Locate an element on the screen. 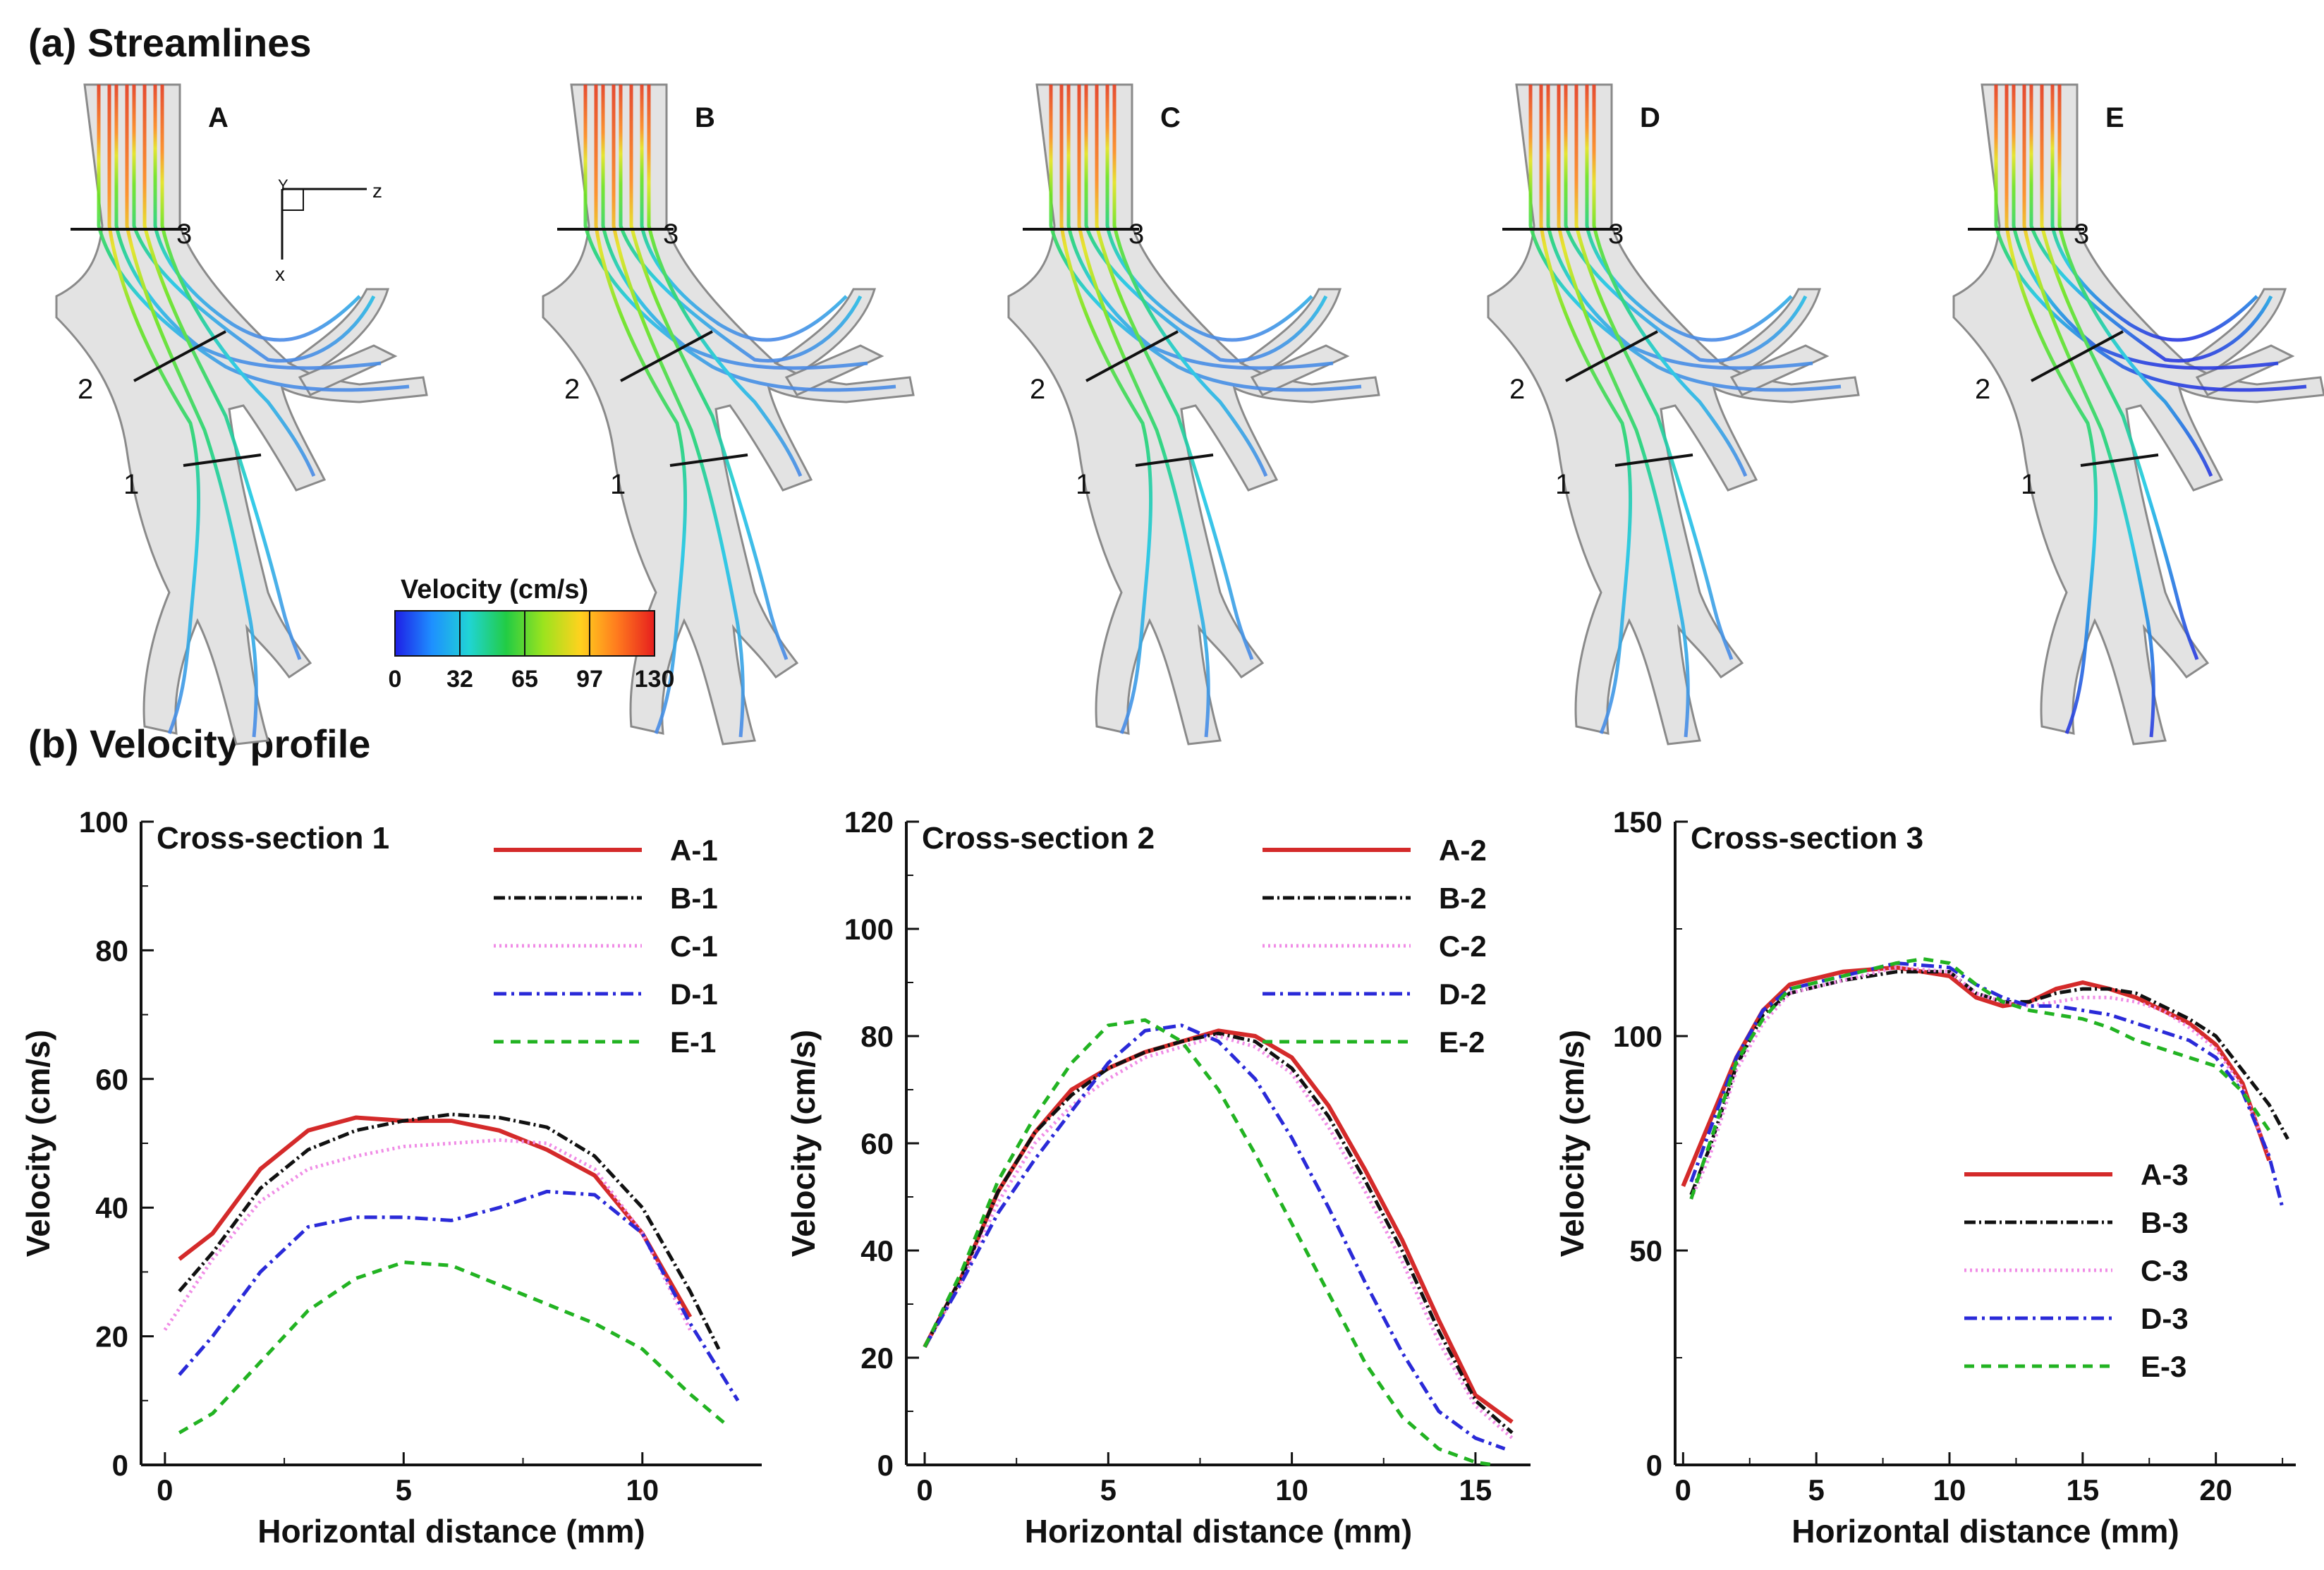 The image size is (2324, 1570). legend-label: A-2 is located at coordinates (1463, 850).